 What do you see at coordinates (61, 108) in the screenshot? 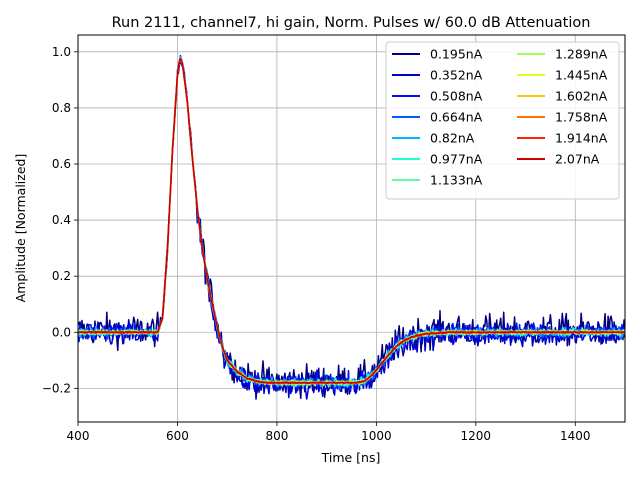
I see `y-tick-label: 0.8` at bounding box center [61, 108].